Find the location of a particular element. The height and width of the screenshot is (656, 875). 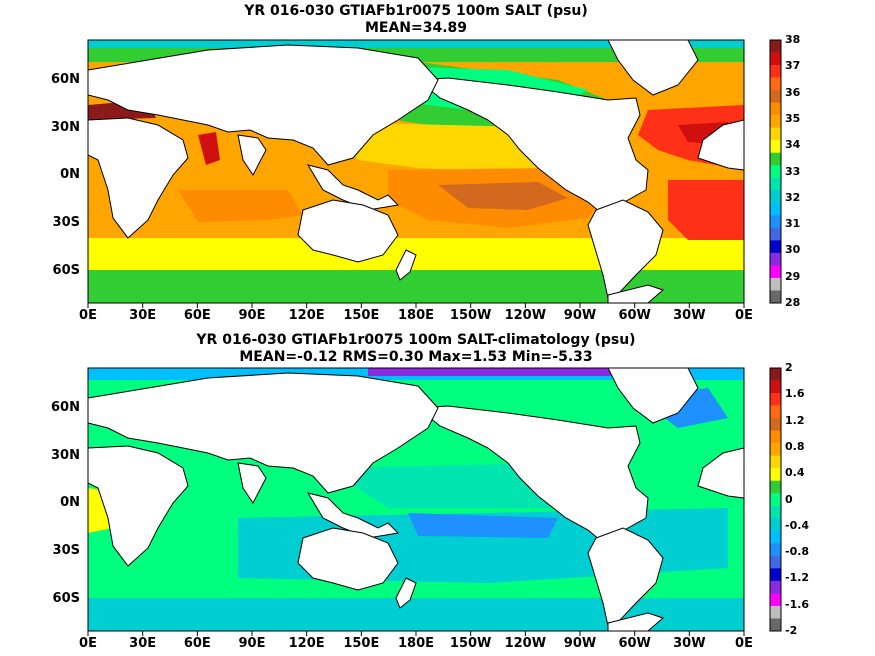

panel2-x-tick-marks is located at coordinates (416, 633).